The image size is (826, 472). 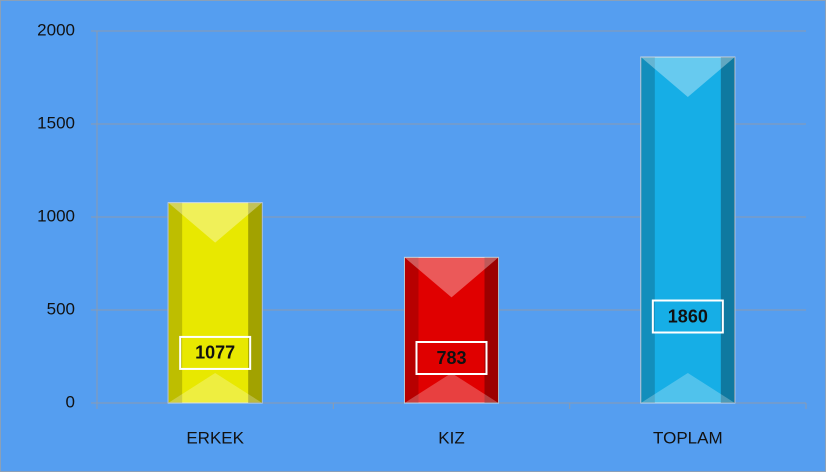 I want to click on data-label: 1077, so click(x=215, y=353).